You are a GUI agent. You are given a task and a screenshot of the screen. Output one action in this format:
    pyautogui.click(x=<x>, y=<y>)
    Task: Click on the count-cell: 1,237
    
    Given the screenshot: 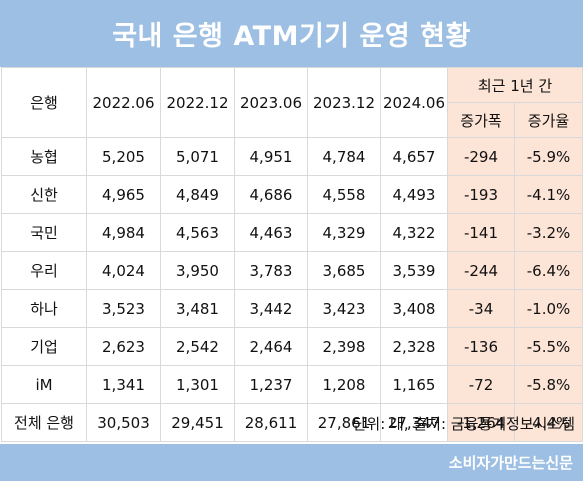 What is the action you would take?
    pyautogui.click(x=271, y=384)
    